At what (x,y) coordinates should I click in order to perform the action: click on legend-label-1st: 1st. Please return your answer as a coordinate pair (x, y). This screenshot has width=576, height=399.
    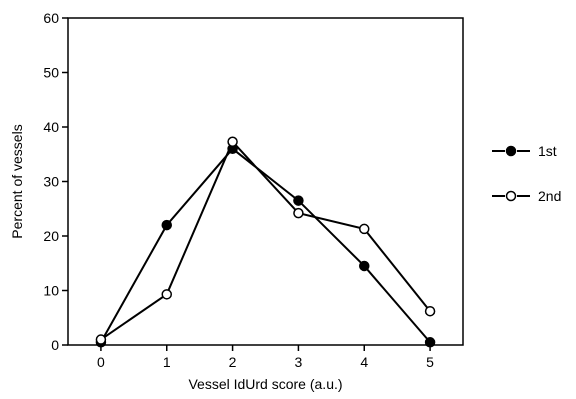
    Looking at the image, I should click on (547, 151).